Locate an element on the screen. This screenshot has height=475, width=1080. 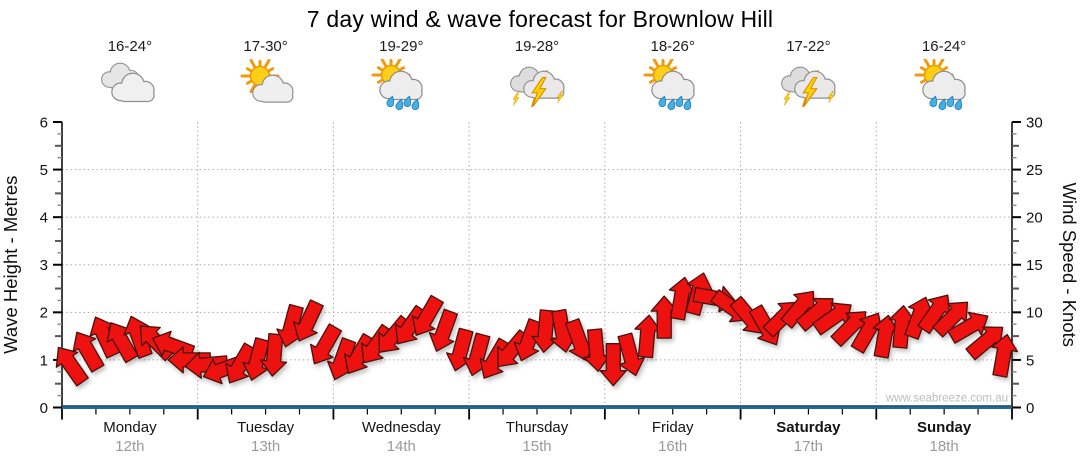
day-label-friday: Friday 16th is located at coordinates (673, 438).